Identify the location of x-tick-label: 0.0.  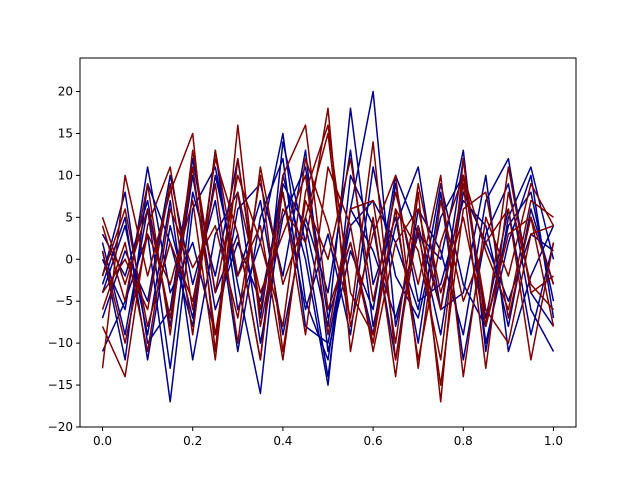
(102, 441).